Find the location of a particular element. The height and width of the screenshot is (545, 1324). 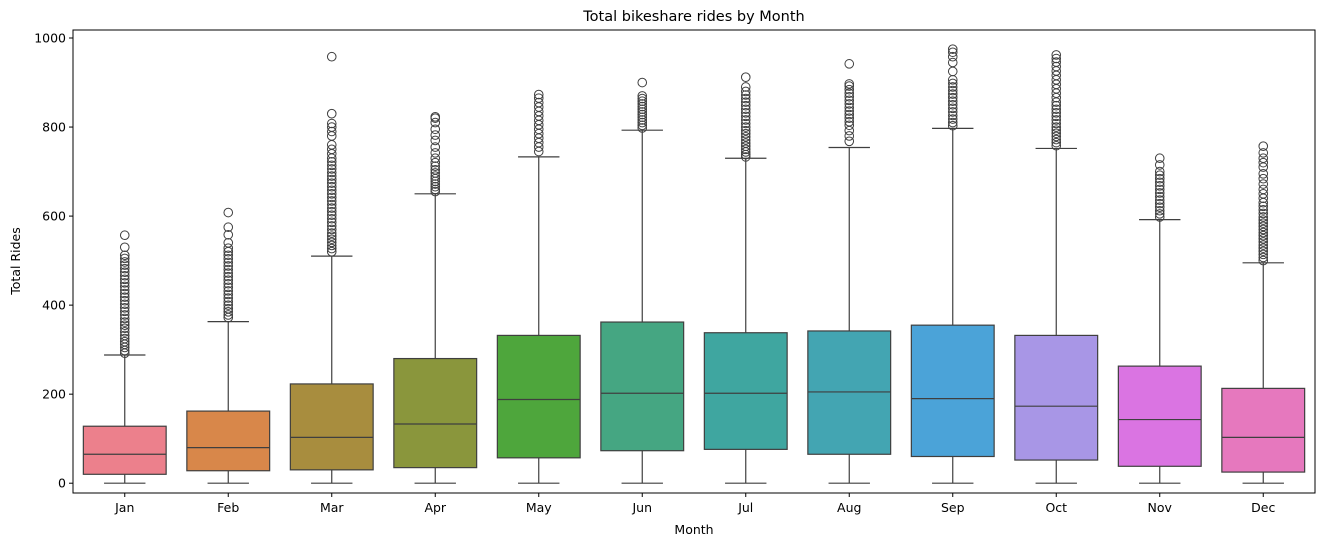

x-tick-label: Jun is located at coordinates (641, 507).